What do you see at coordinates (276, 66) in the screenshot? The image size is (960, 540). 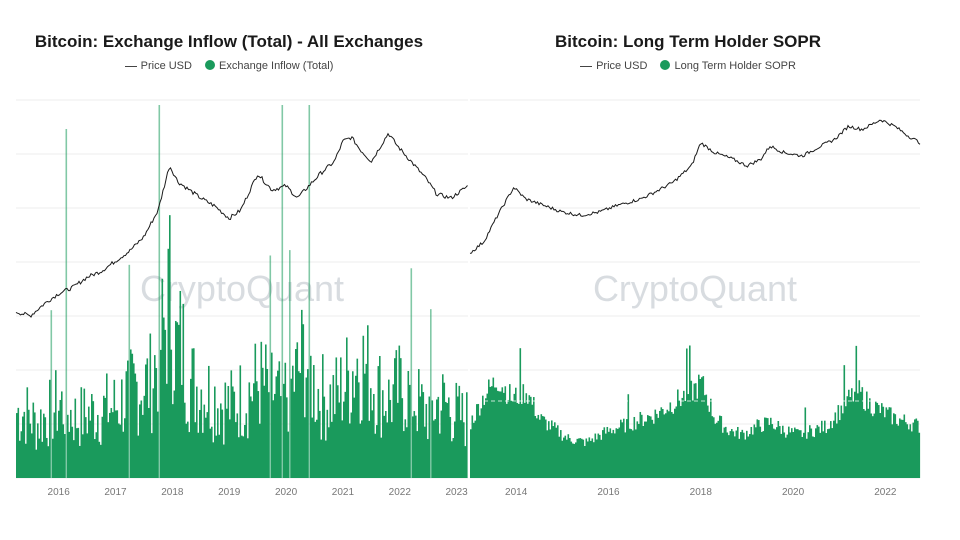 I see `legend-inflow: Exchange Inflow (Total)` at bounding box center [276, 66].